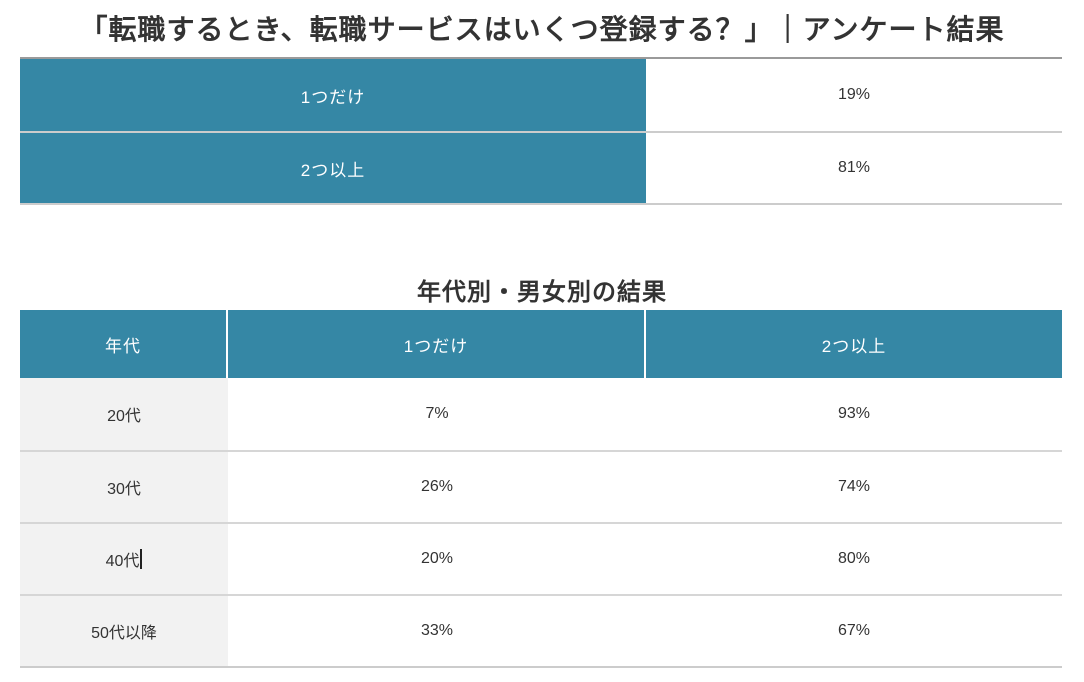  What do you see at coordinates (333, 168) in the screenshot?
I see `summary-label-two-plus: 2つ以上` at bounding box center [333, 168].